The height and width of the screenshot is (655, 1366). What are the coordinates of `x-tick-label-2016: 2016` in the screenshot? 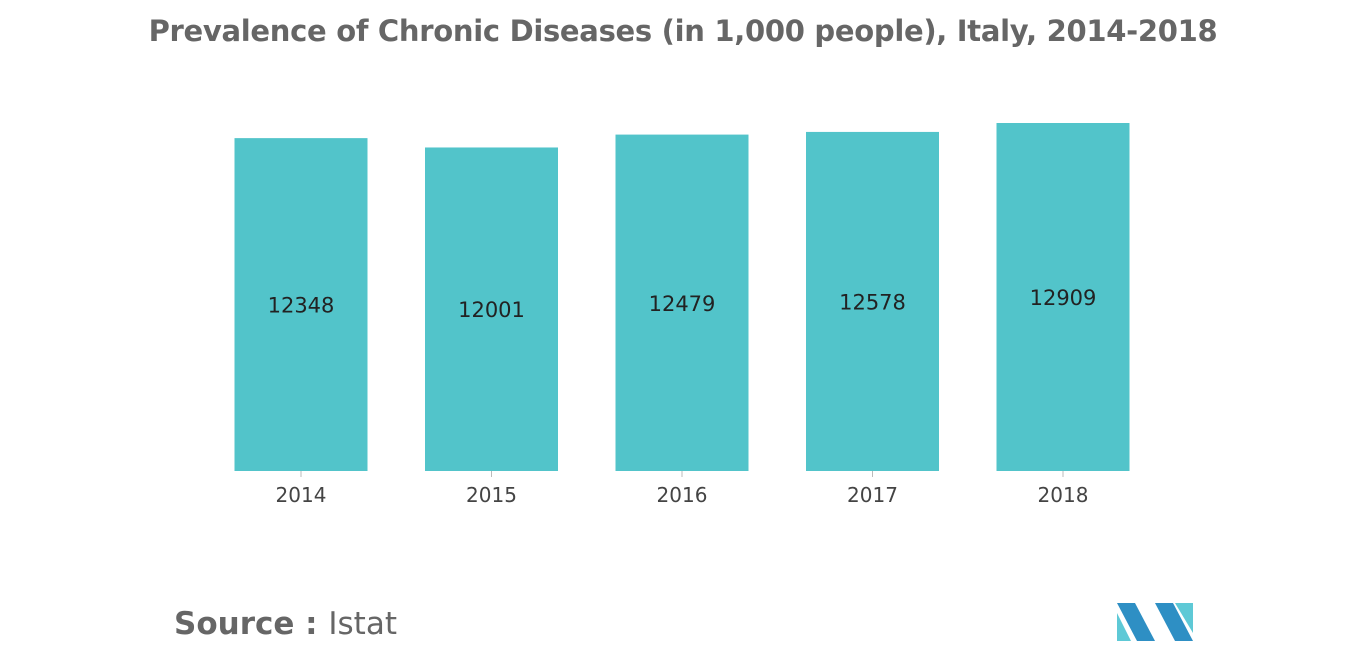 It's located at (682, 495).